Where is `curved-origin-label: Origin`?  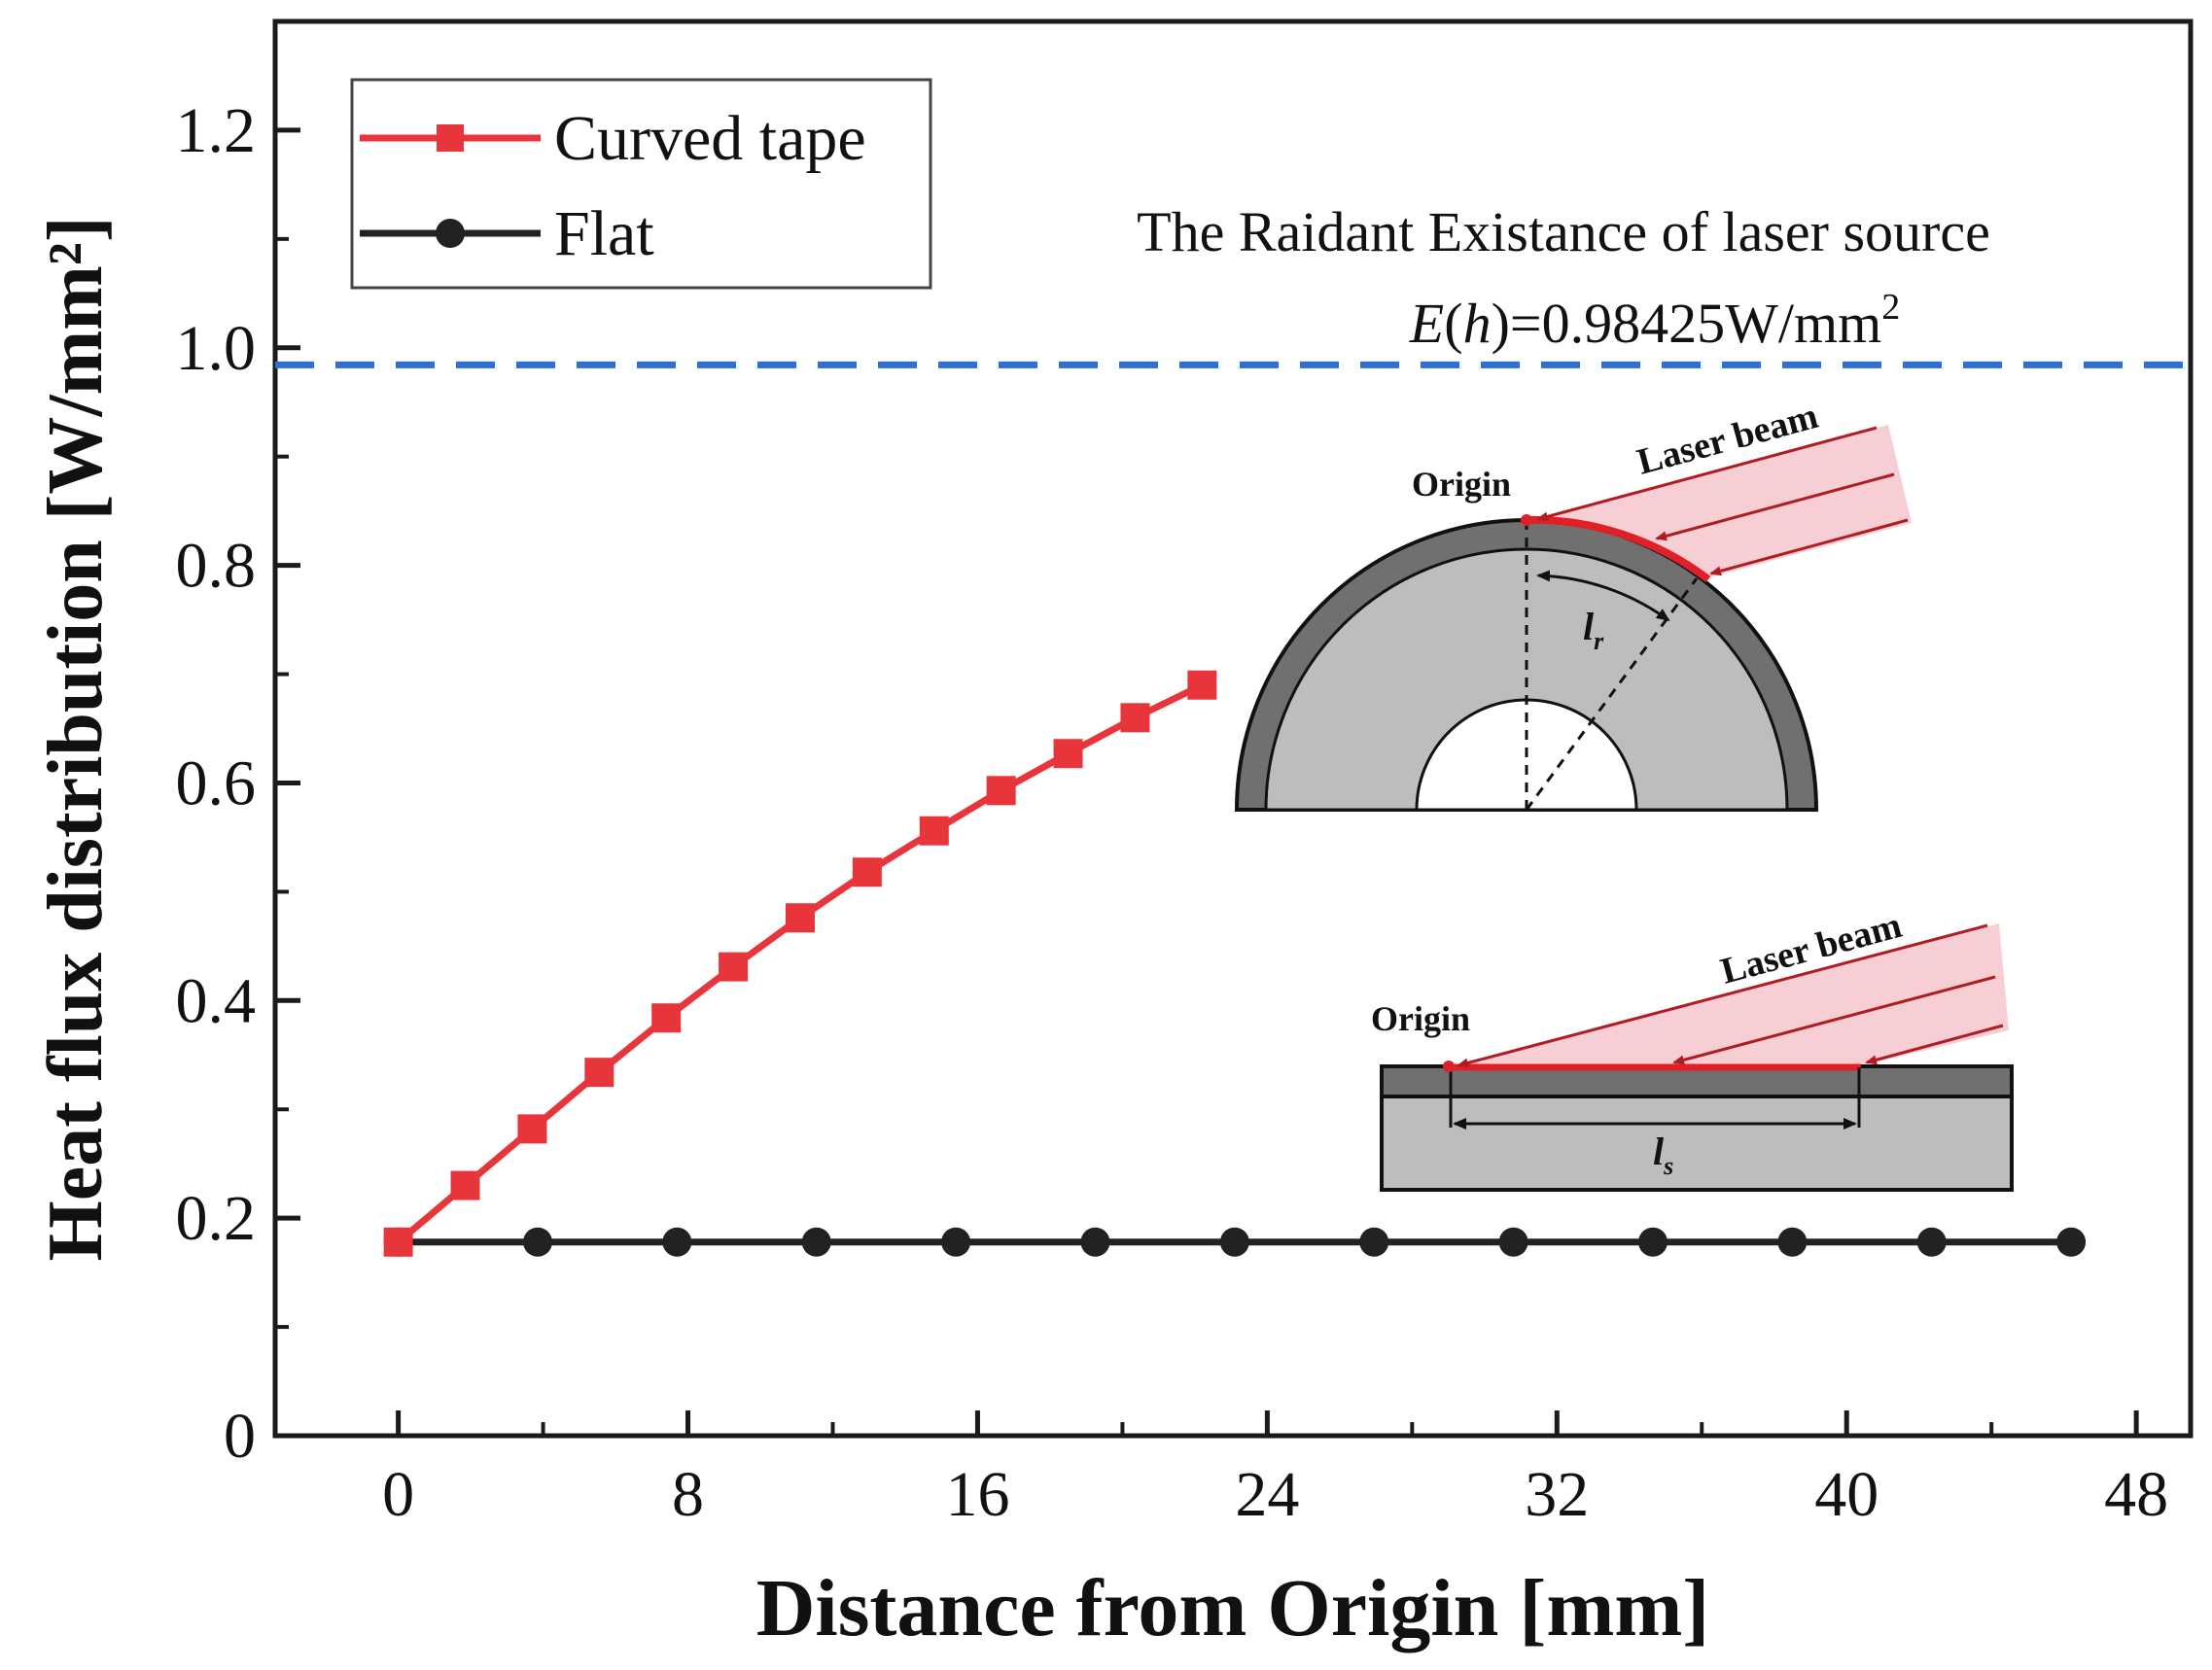
curved-origin-label: Origin is located at coordinates (1461, 485).